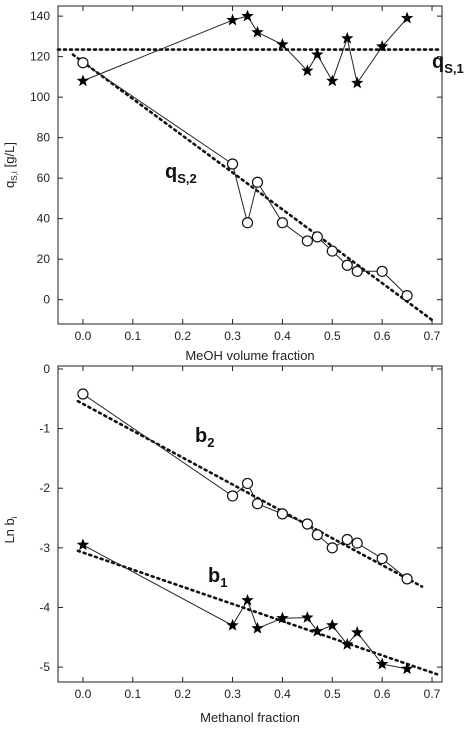 The height and width of the screenshot is (731, 474). Describe the element at coordinates (257, 612) in the screenshot. I see `fit-line` at that location.